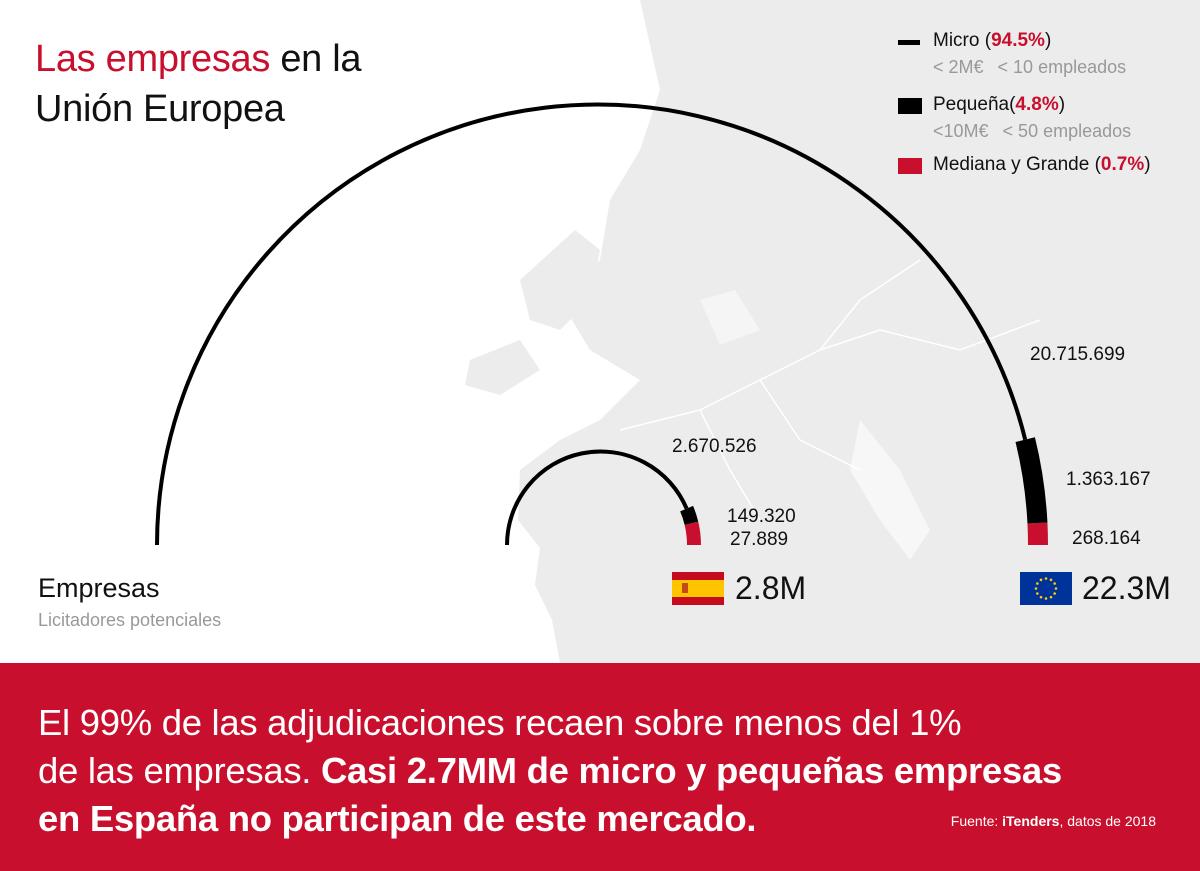  What do you see at coordinates (198, 84) in the screenshot?
I see `page-title: Las empresas en la Unión Europea` at bounding box center [198, 84].